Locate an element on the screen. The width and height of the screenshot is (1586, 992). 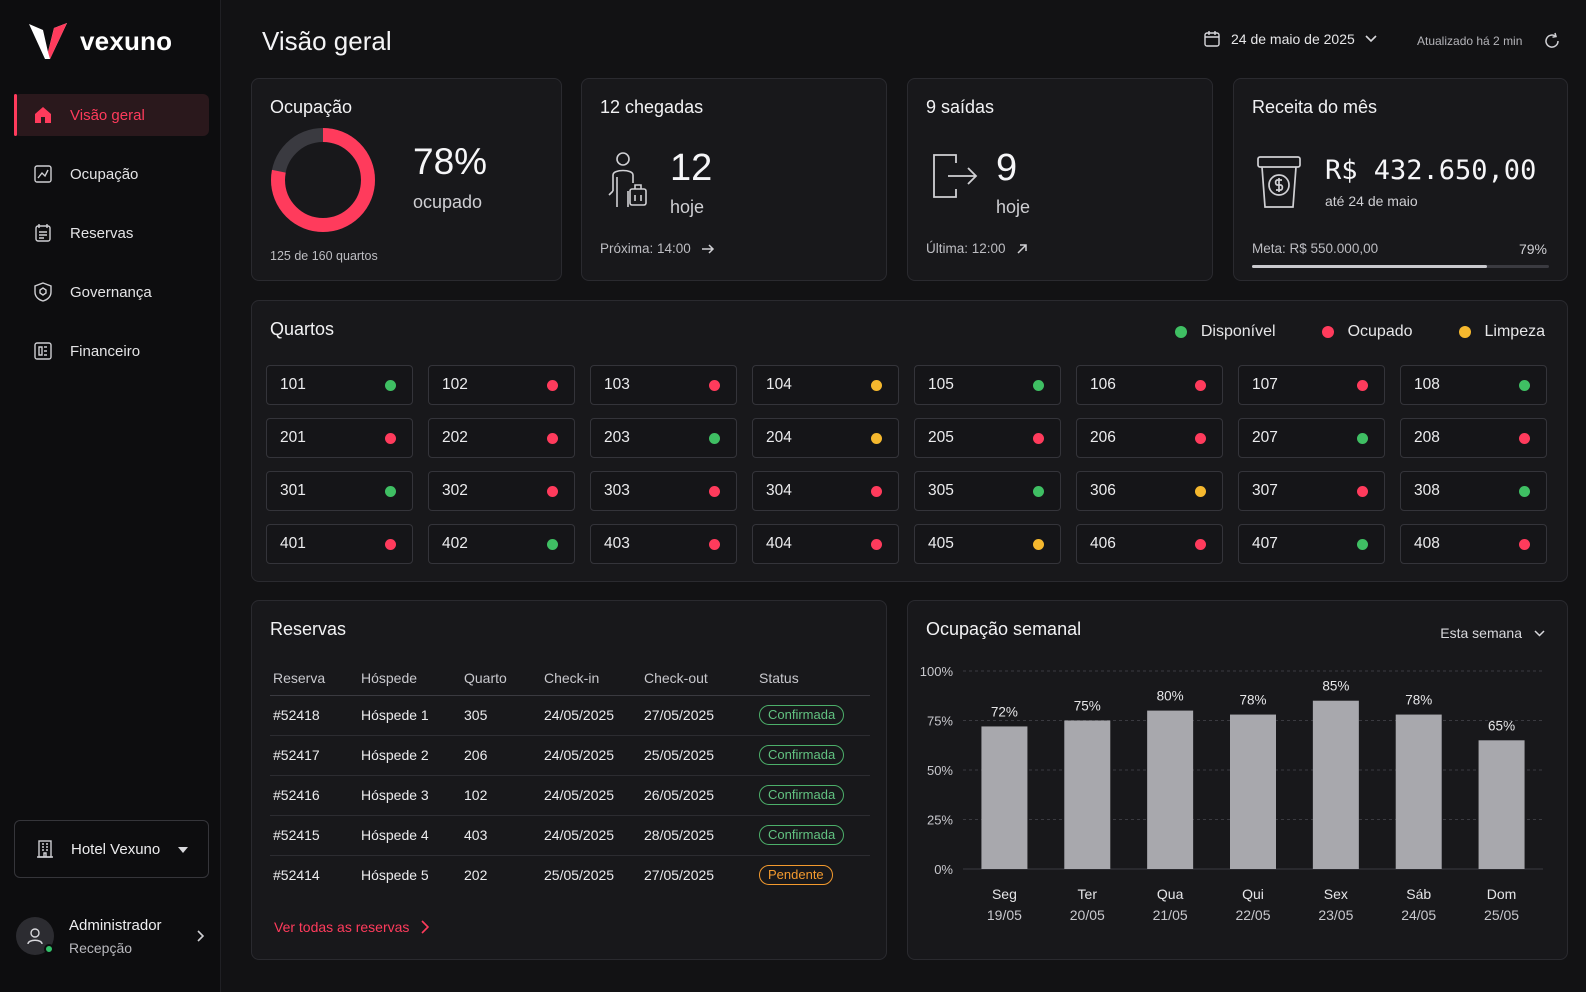
arrow-up-right-icon is located at coordinates (1022, 248).